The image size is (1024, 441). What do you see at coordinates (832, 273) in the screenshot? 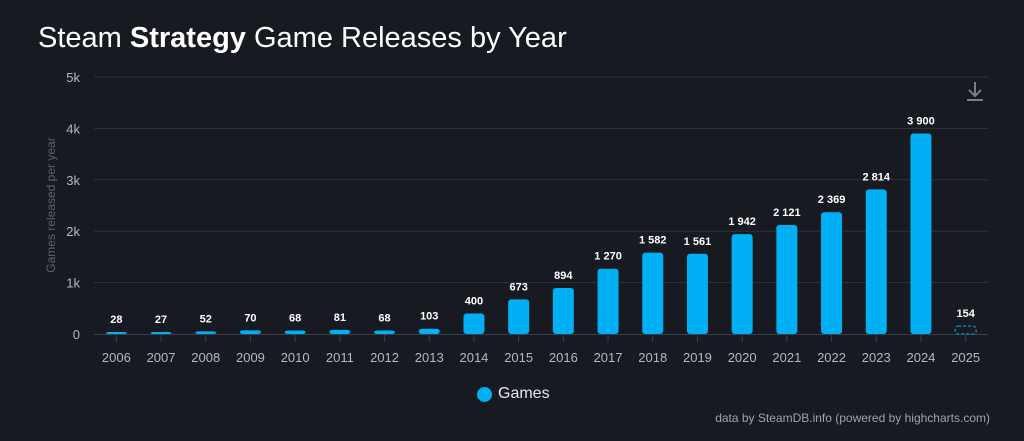
I see `bar-2022` at bounding box center [832, 273].